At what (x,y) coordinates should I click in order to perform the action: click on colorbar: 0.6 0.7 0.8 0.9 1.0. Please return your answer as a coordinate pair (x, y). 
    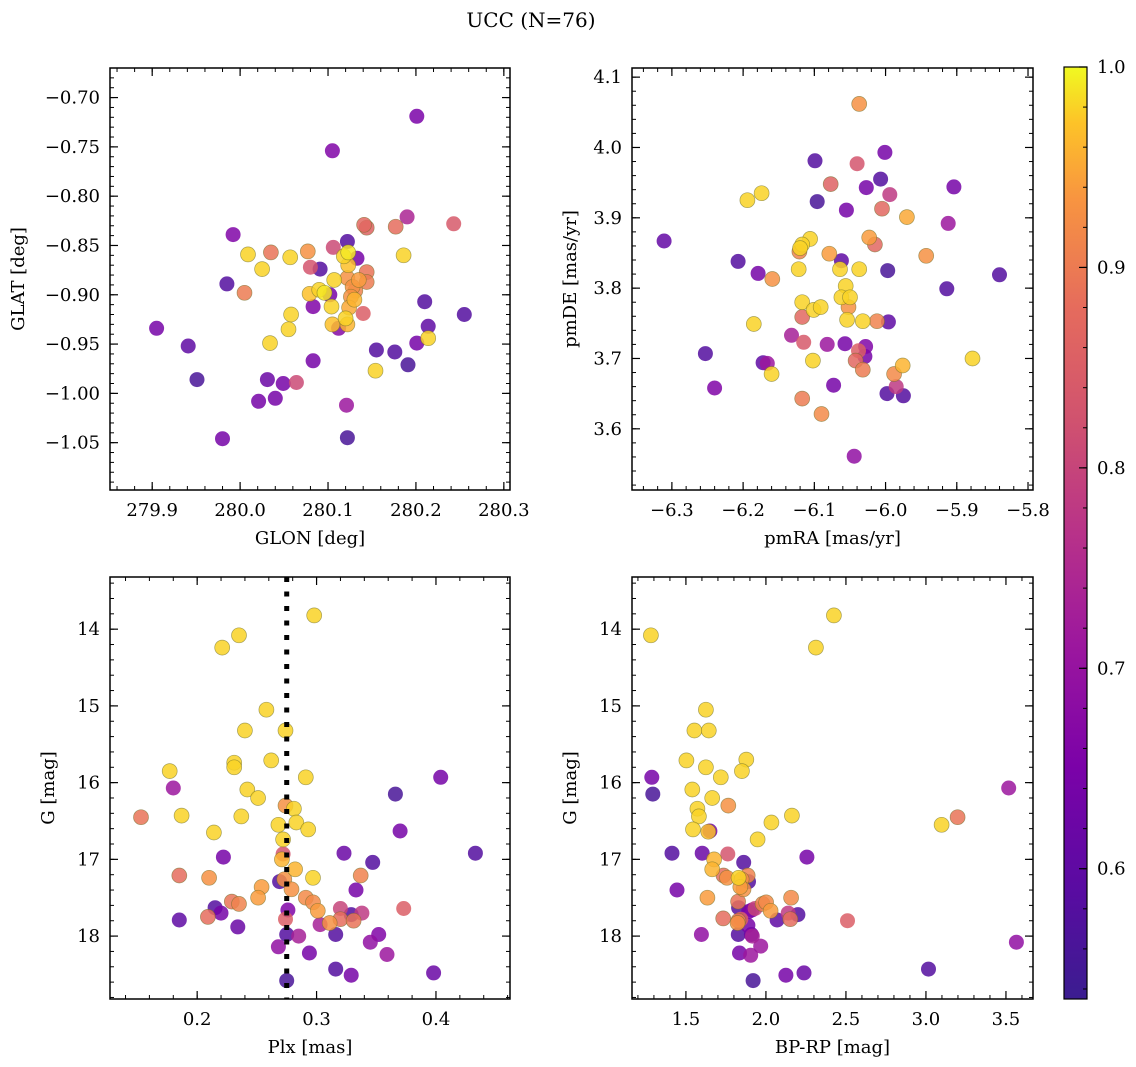
    Looking at the image, I should click on (1094, 528).